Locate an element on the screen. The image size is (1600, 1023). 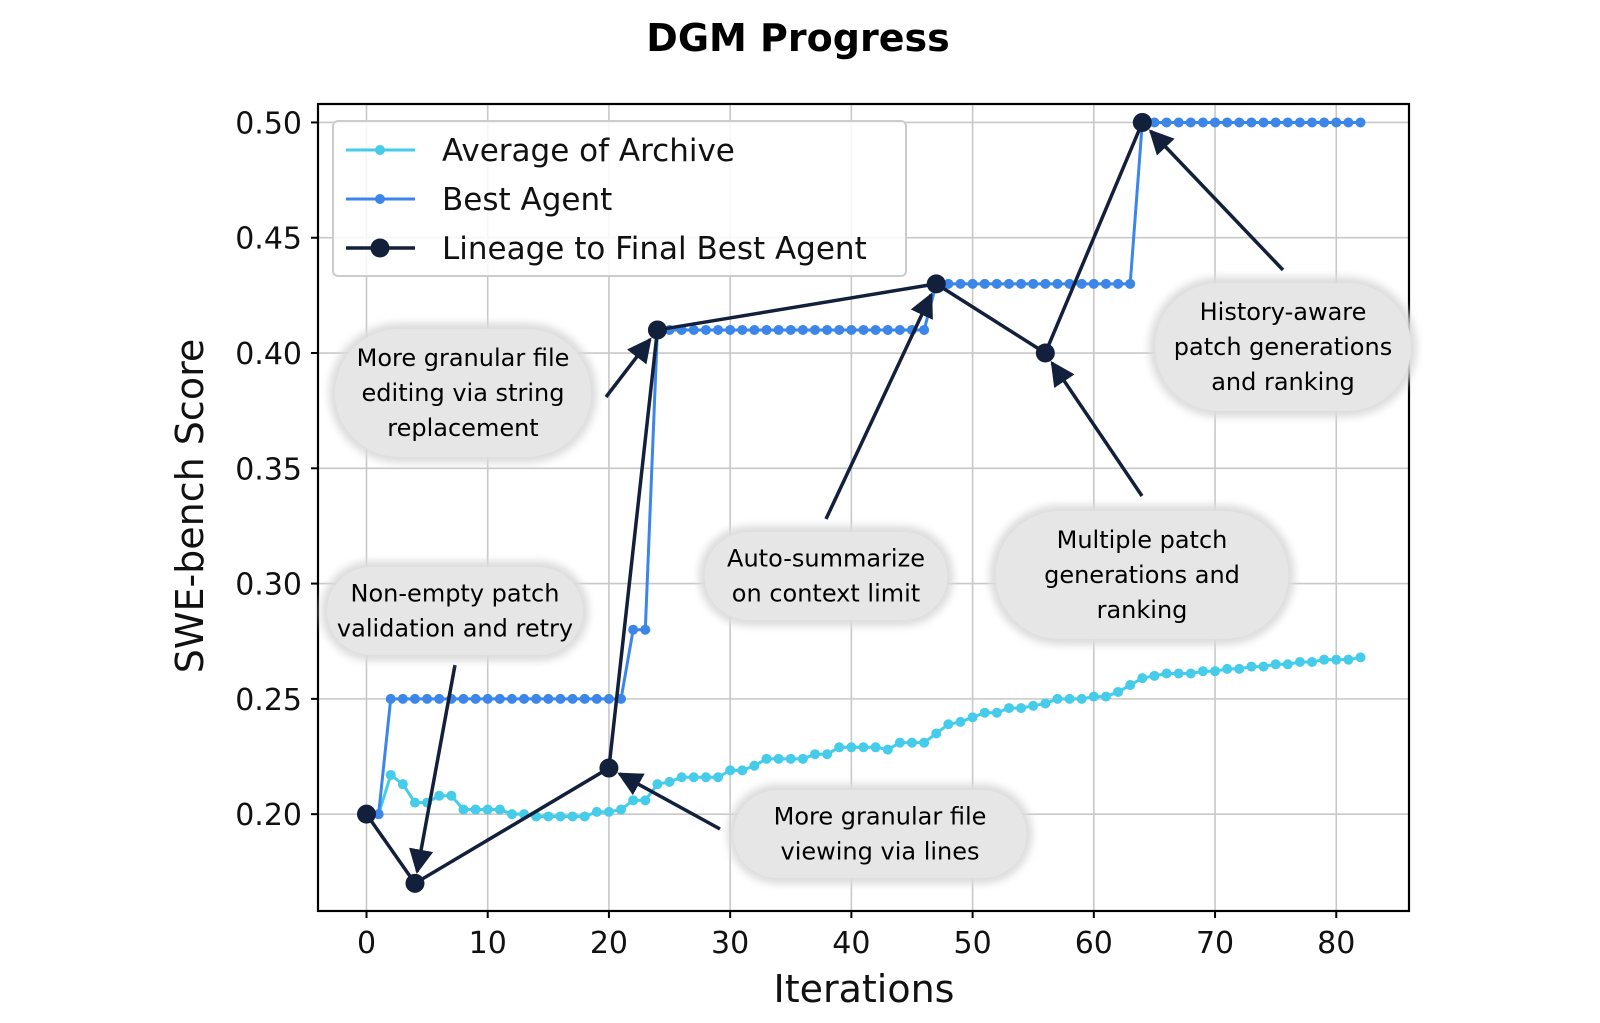
annotation-text: More granular file is located at coordinates (463, 358).